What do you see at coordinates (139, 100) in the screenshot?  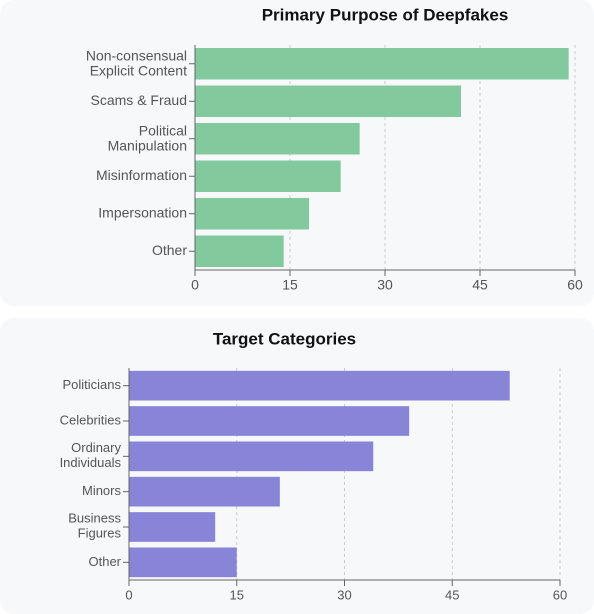 I see `y-tick-label: Scams & Fraud` at bounding box center [139, 100].